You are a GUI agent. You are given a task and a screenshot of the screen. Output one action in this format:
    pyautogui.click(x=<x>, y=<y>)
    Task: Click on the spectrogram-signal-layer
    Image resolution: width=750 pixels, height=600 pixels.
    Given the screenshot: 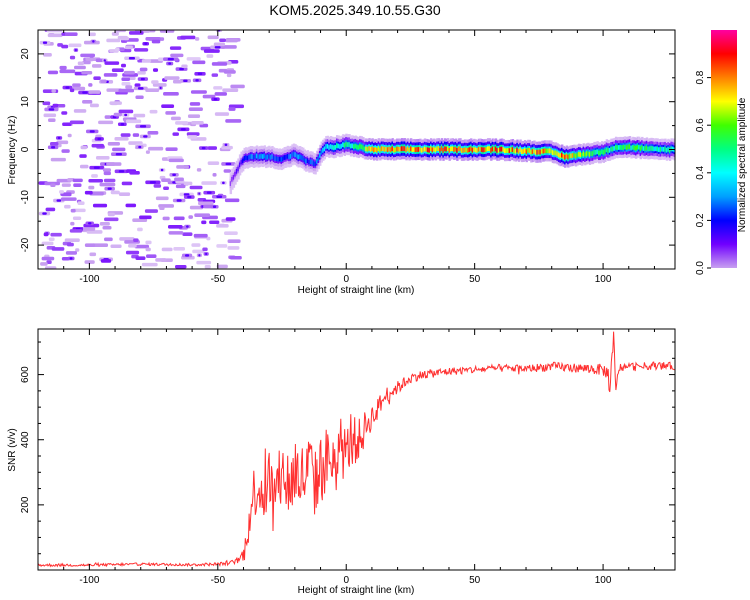 What is the action you would take?
    pyautogui.click(x=452, y=164)
    